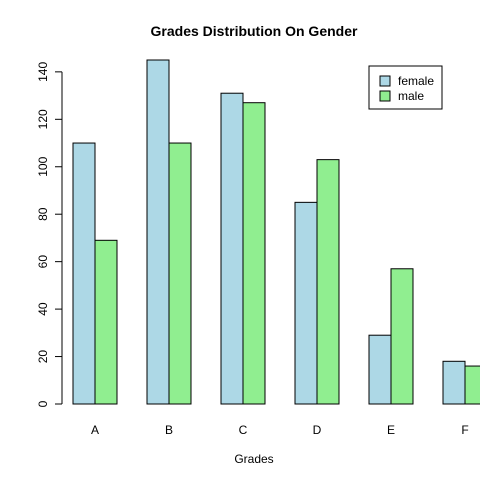 Image resolution: width=480 pixels, height=480 pixels. Describe the element at coordinates (43, 72) in the screenshot. I see `y-tick-label: 140` at that location.